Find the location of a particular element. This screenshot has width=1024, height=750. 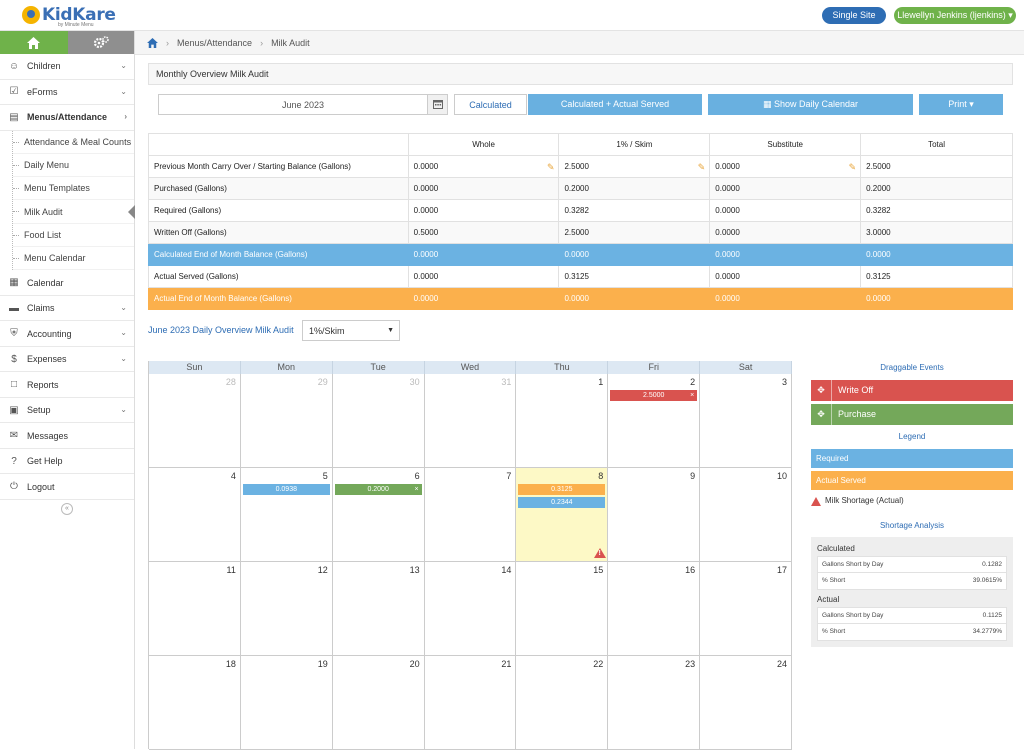

calendar-day: 3 is located at coordinates (746, 421).